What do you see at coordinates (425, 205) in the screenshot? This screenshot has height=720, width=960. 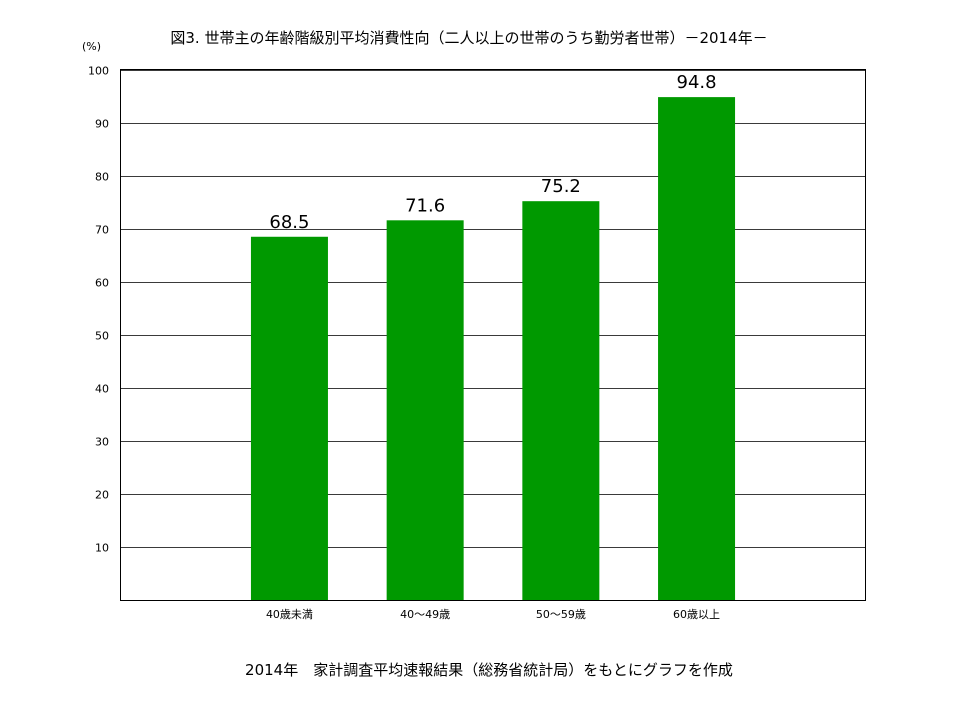 I see `data-label: 71.6` at bounding box center [425, 205].